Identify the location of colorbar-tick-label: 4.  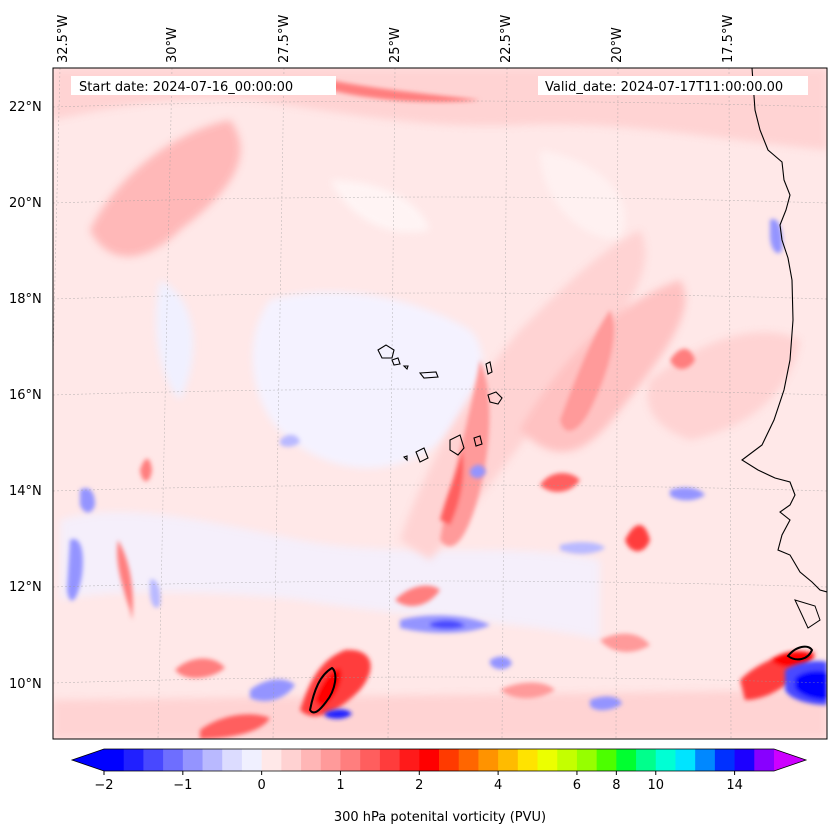
(498, 785).